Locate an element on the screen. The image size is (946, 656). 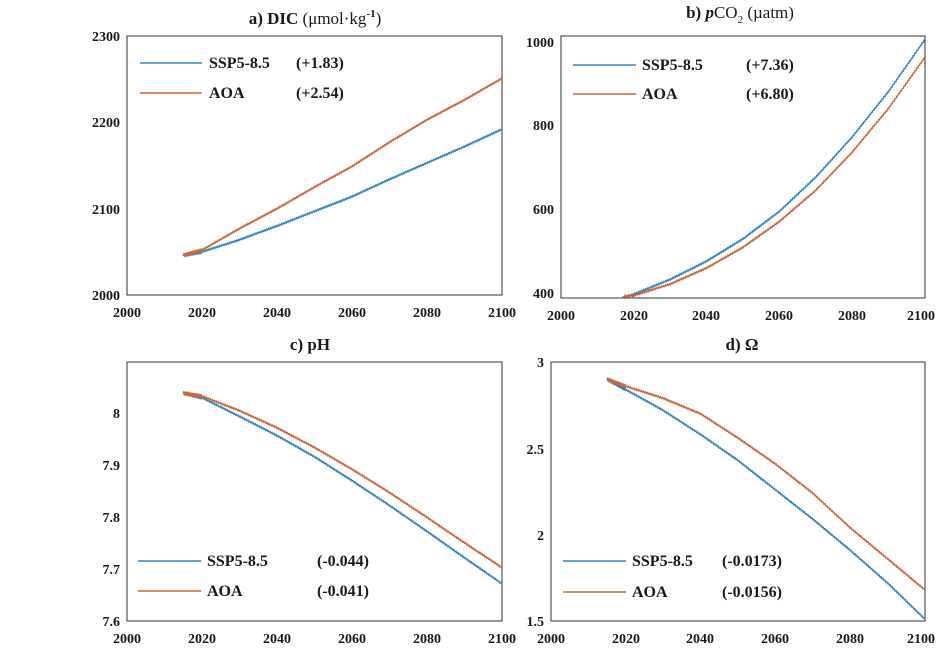
panel-d-legend-ssp585-trend: (-0.0173) is located at coordinates (752, 561).